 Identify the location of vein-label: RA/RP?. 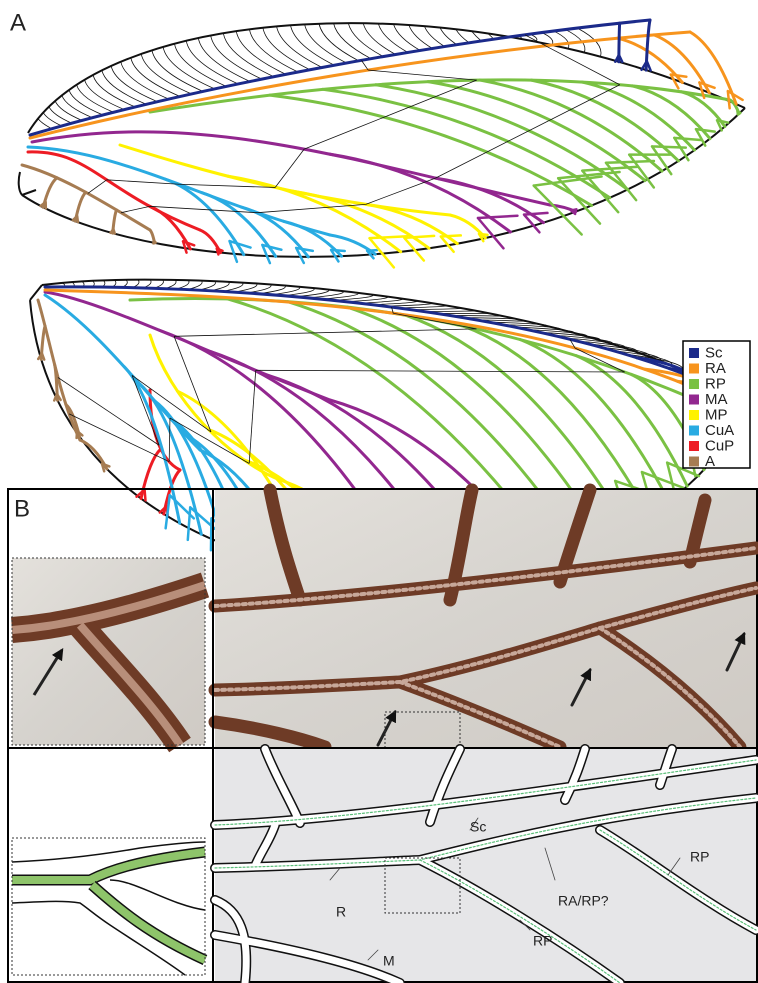
(583, 901).